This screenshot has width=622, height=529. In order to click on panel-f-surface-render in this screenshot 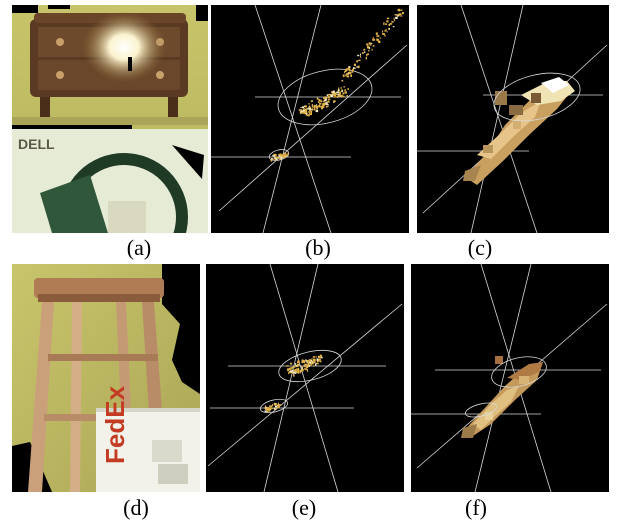, I will do `click(510, 378)`.